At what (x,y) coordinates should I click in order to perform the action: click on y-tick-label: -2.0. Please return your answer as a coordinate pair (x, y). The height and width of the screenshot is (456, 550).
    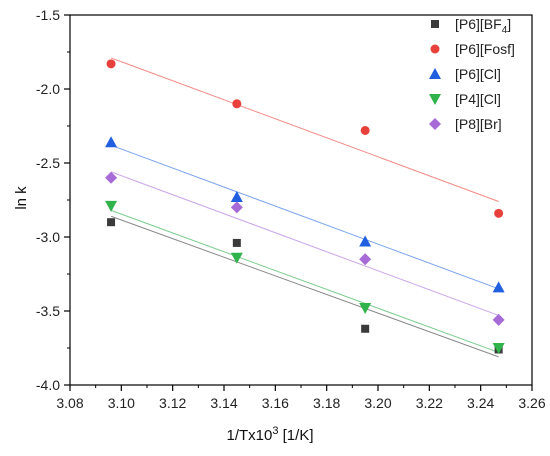
    Looking at the image, I should click on (48, 89).